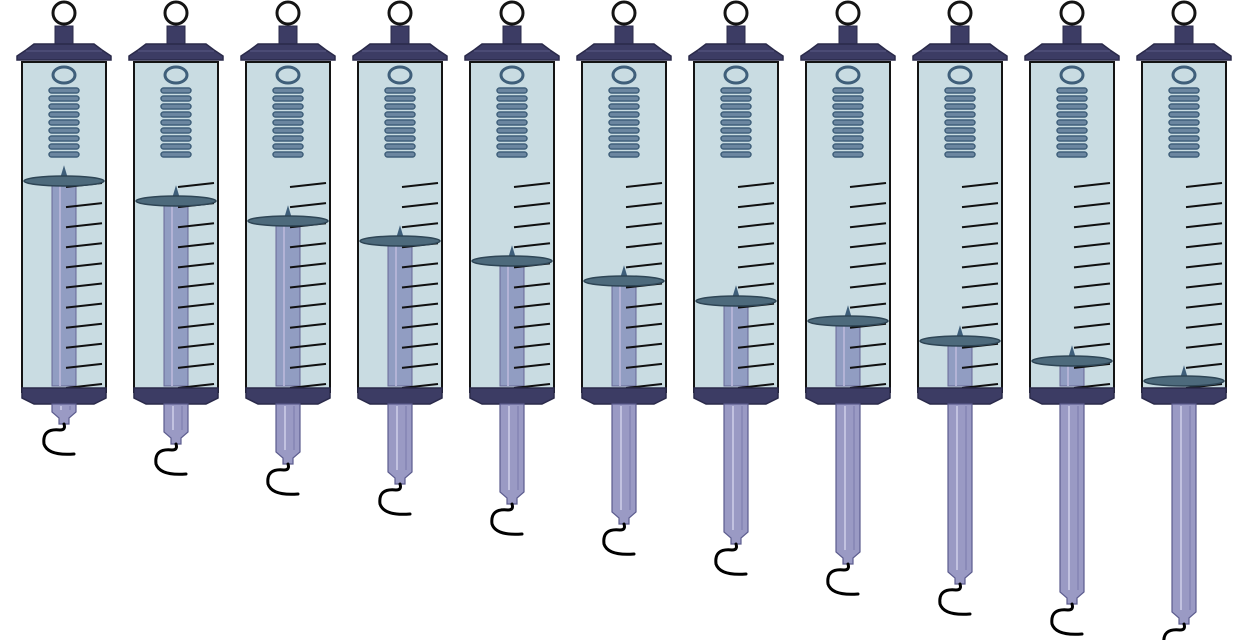 The width and height of the screenshot is (1248, 640). I want to click on top-ring, so click(64, 13).